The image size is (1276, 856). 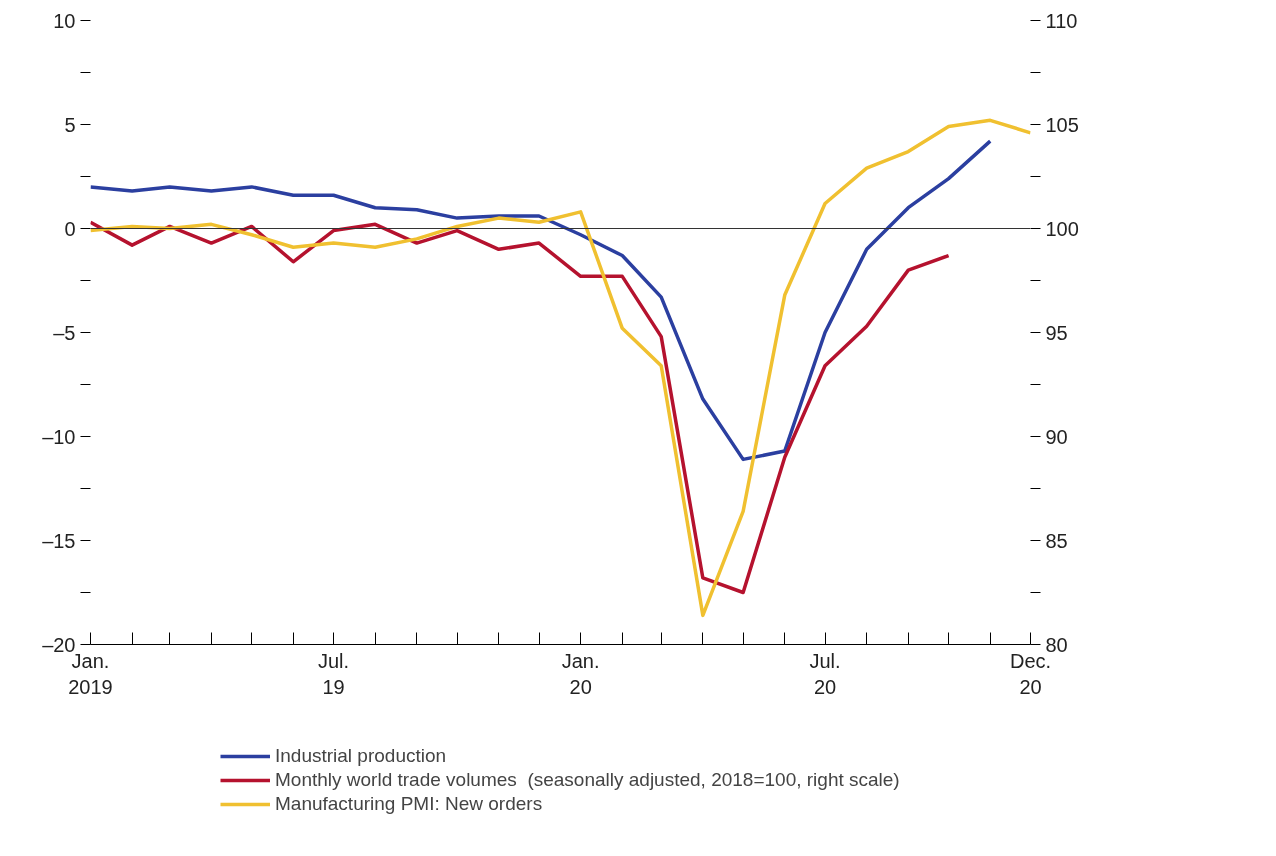 What do you see at coordinates (334, 673) in the screenshot?
I see `x-tick-label: Jul. 19` at bounding box center [334, 673].